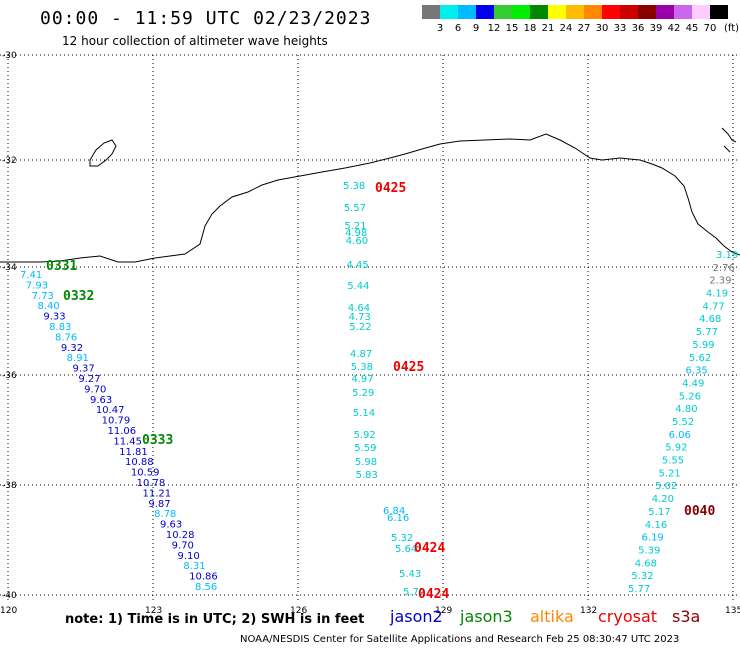 The height and width of the screenshot is (650, 740). Describe the element at coordinates (732, 611) in the screenshot. I see `longitude-tick-label: 135` at that location.